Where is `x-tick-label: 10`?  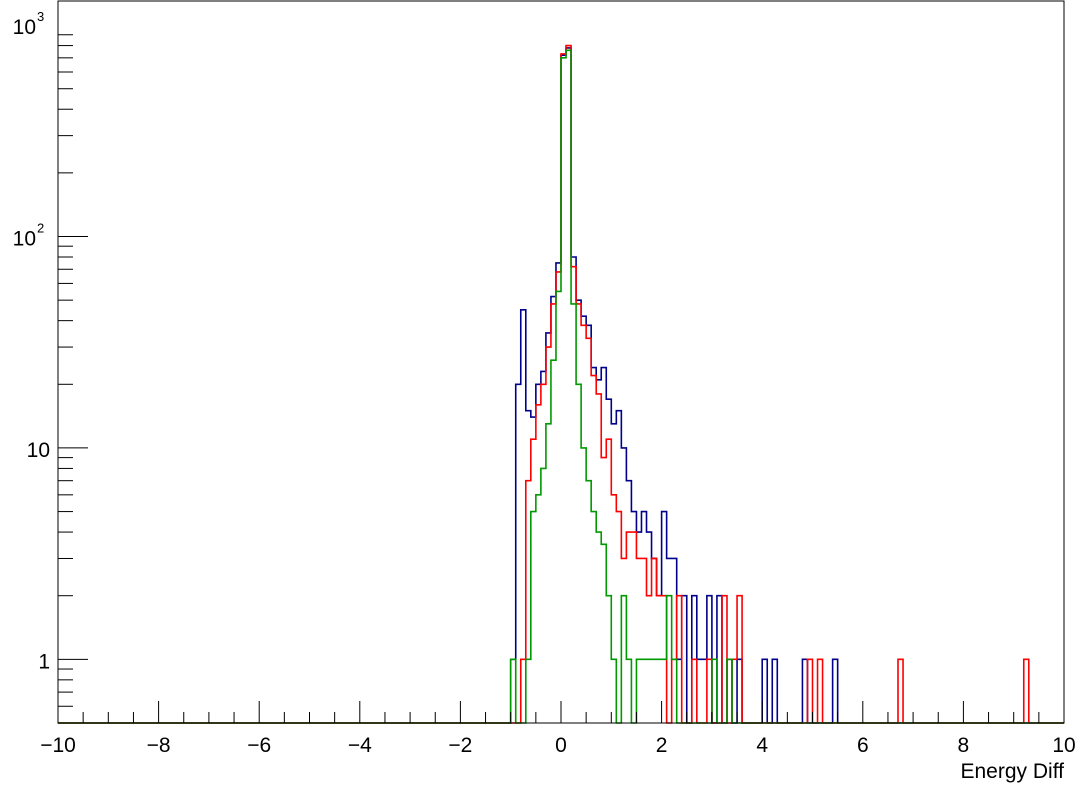 x-tick-label: 10 is located at coordinates (1063, 745).